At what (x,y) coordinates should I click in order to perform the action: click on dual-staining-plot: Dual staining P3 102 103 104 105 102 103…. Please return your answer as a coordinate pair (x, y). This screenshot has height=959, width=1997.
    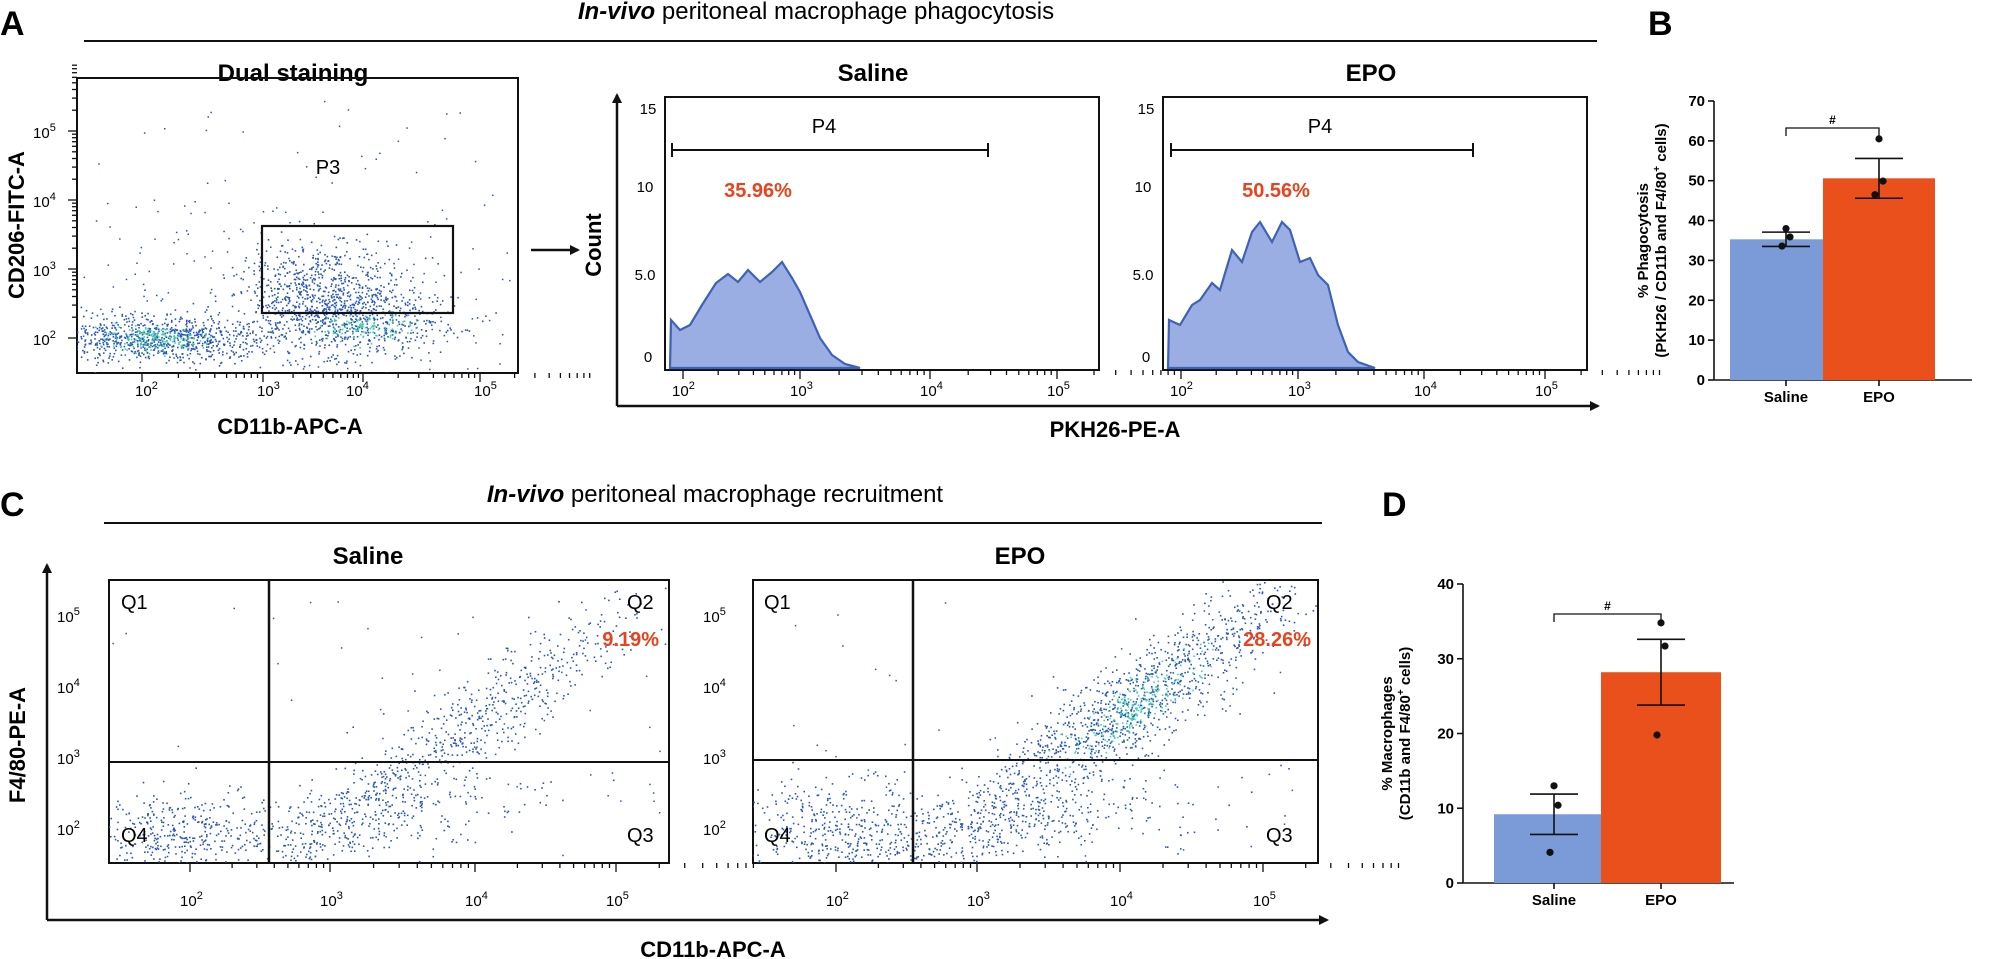
    Looking at the image, I should click on (297, 249).